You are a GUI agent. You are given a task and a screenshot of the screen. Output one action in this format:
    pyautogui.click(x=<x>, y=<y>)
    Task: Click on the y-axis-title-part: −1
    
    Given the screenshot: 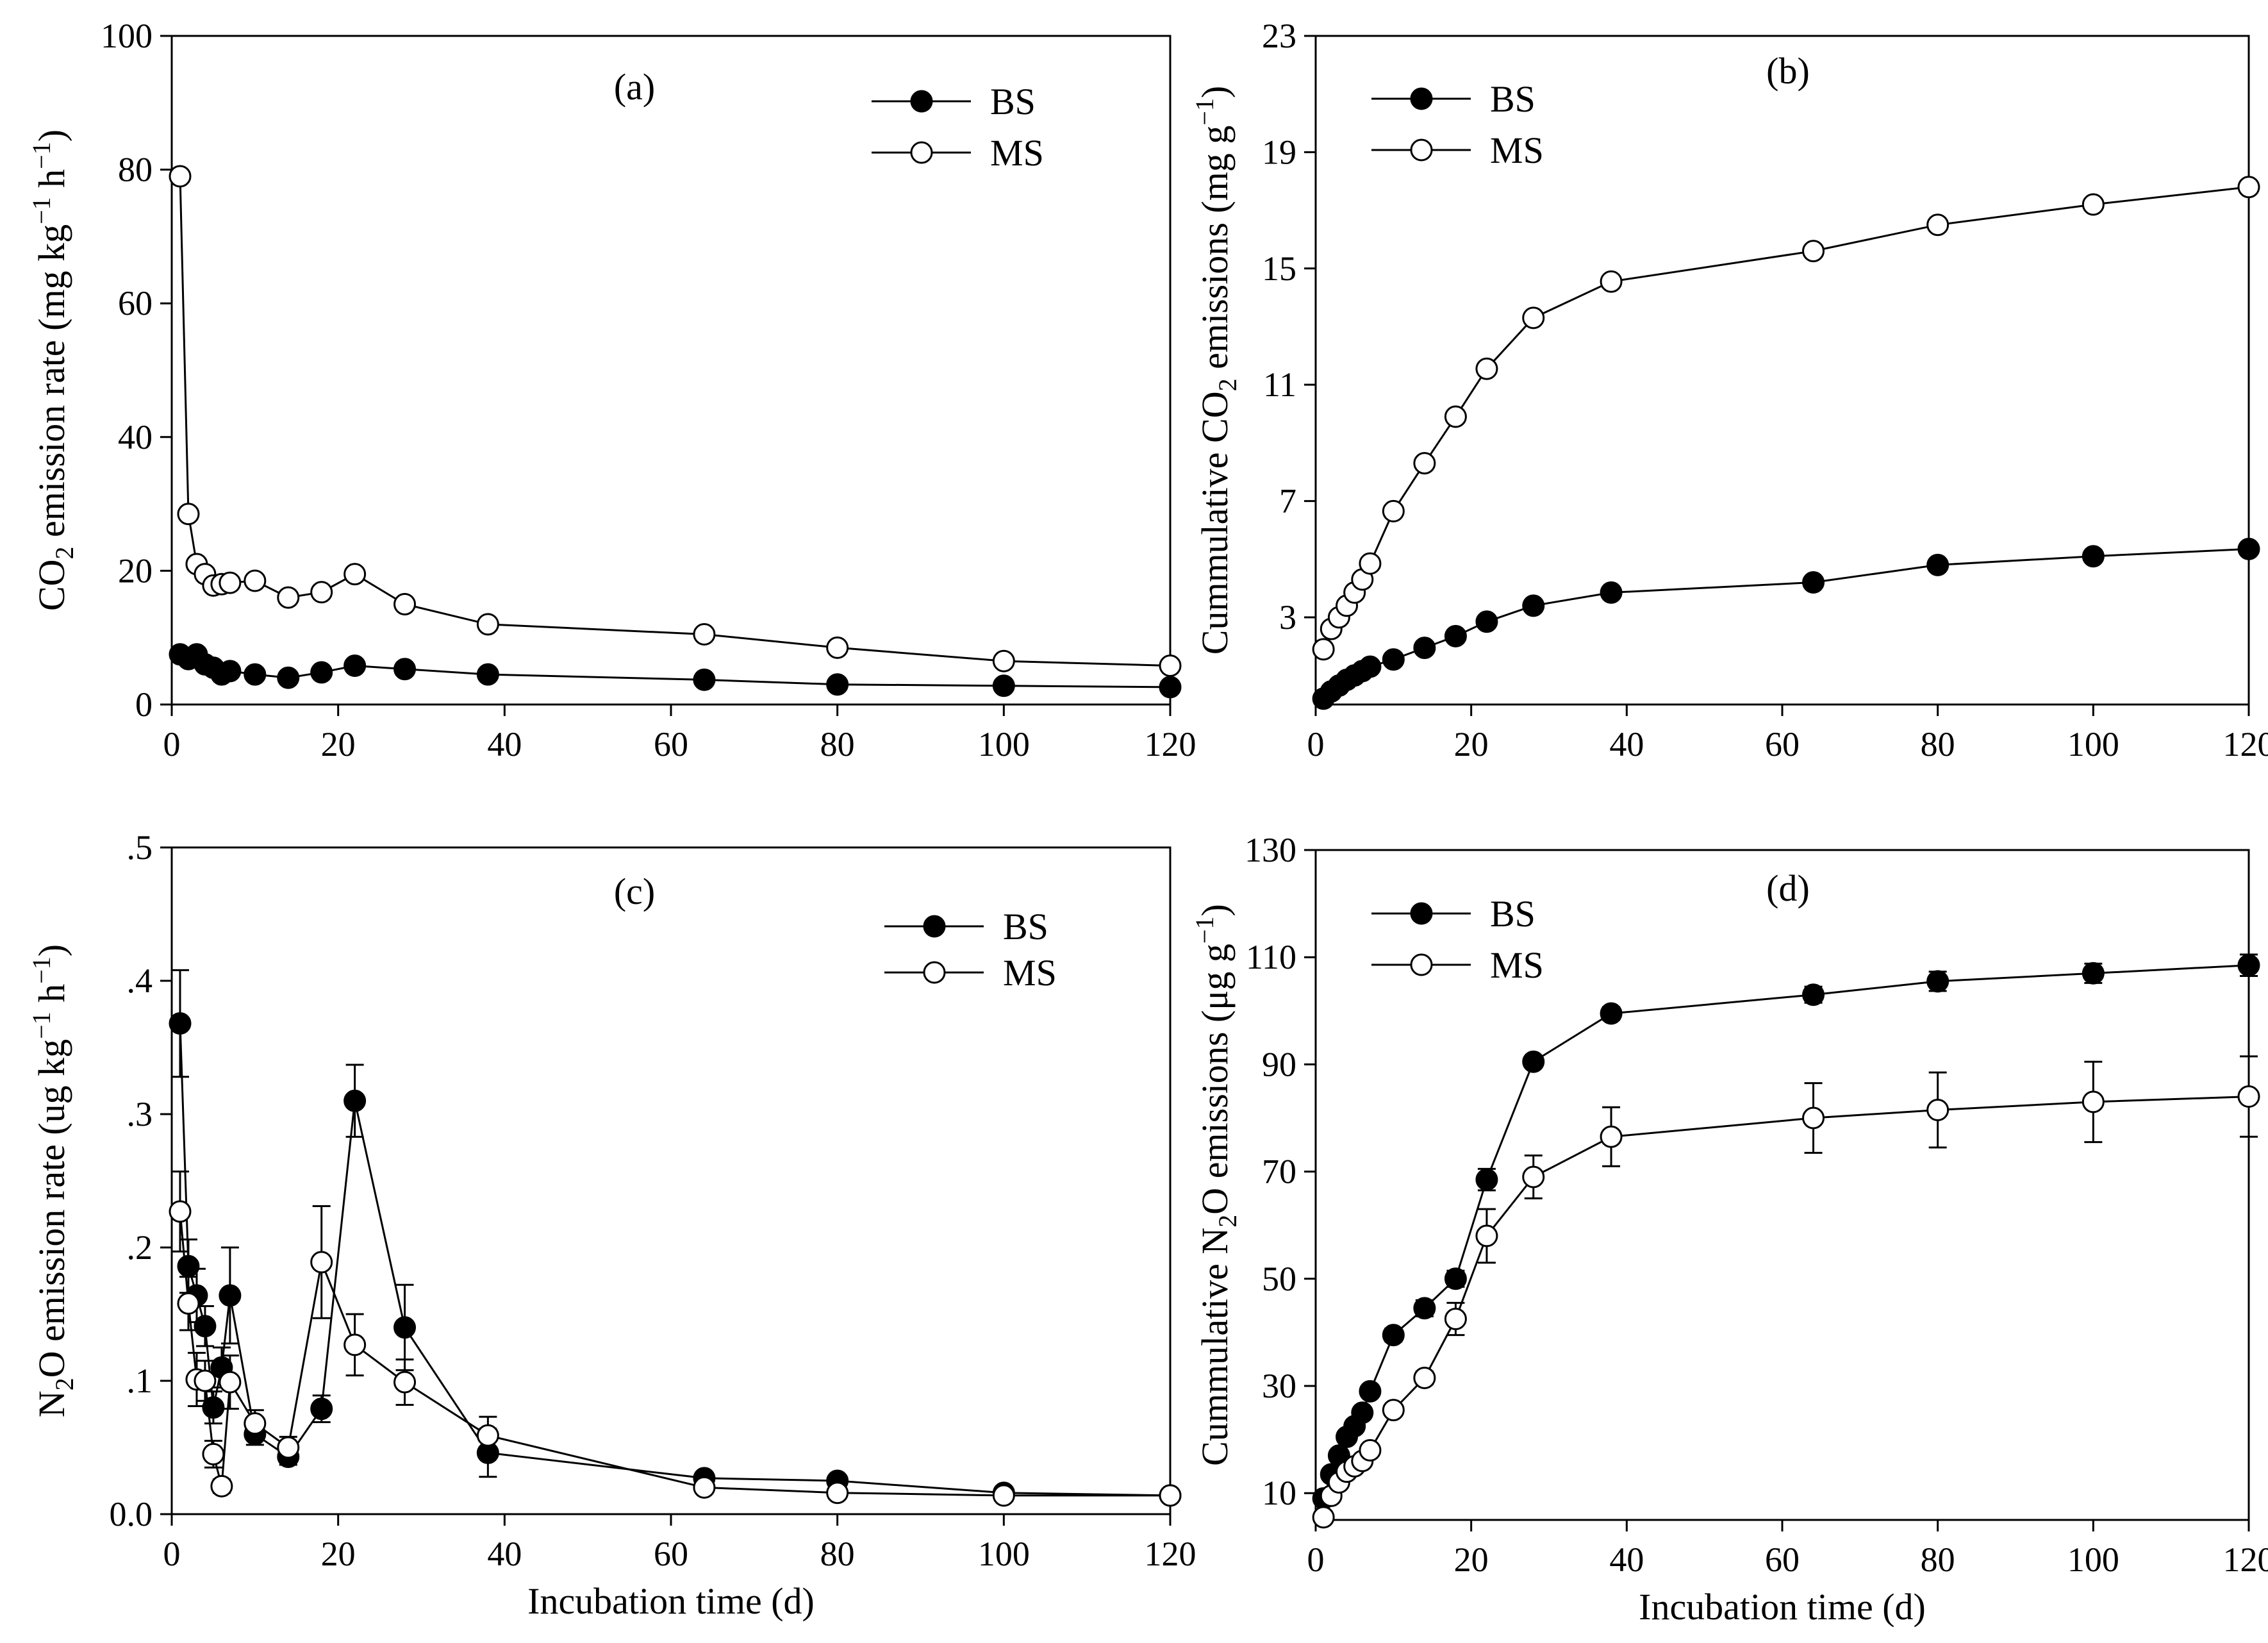 What is the action you would take?
    pyautogui.click(x=41, y=155)
    